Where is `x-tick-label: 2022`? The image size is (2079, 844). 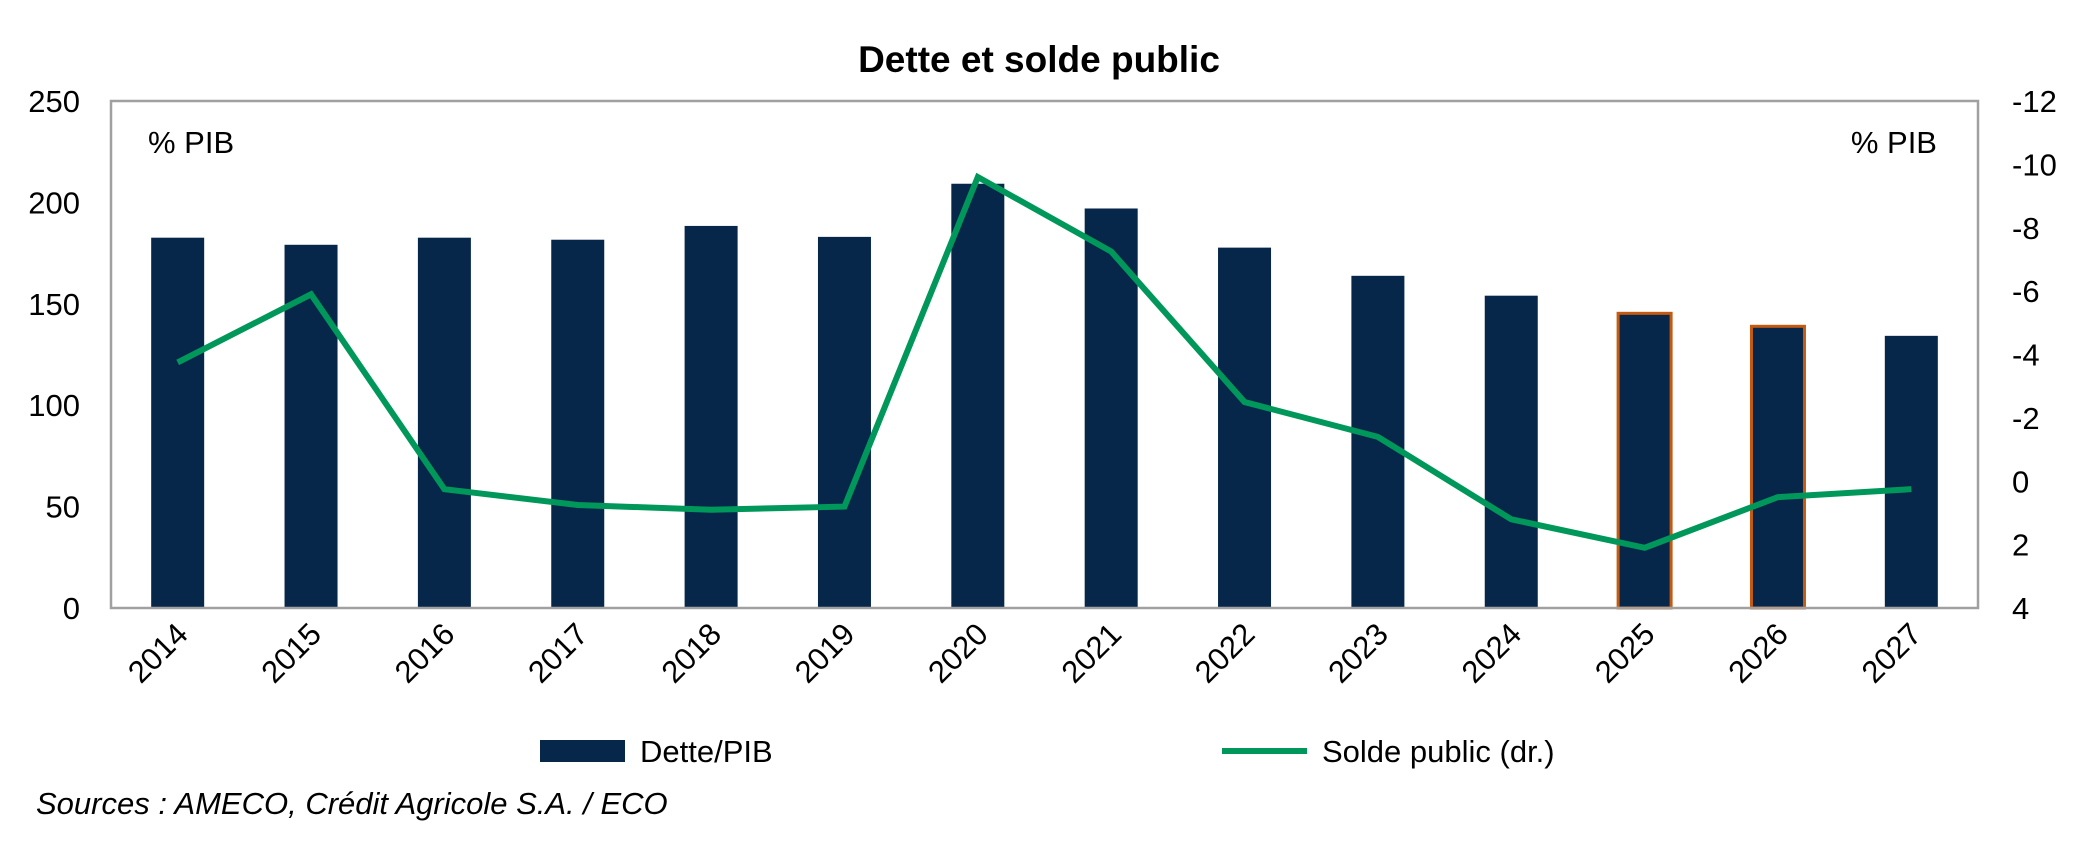 x-tick-label: 2022 is located at coordinates (1225, 653).